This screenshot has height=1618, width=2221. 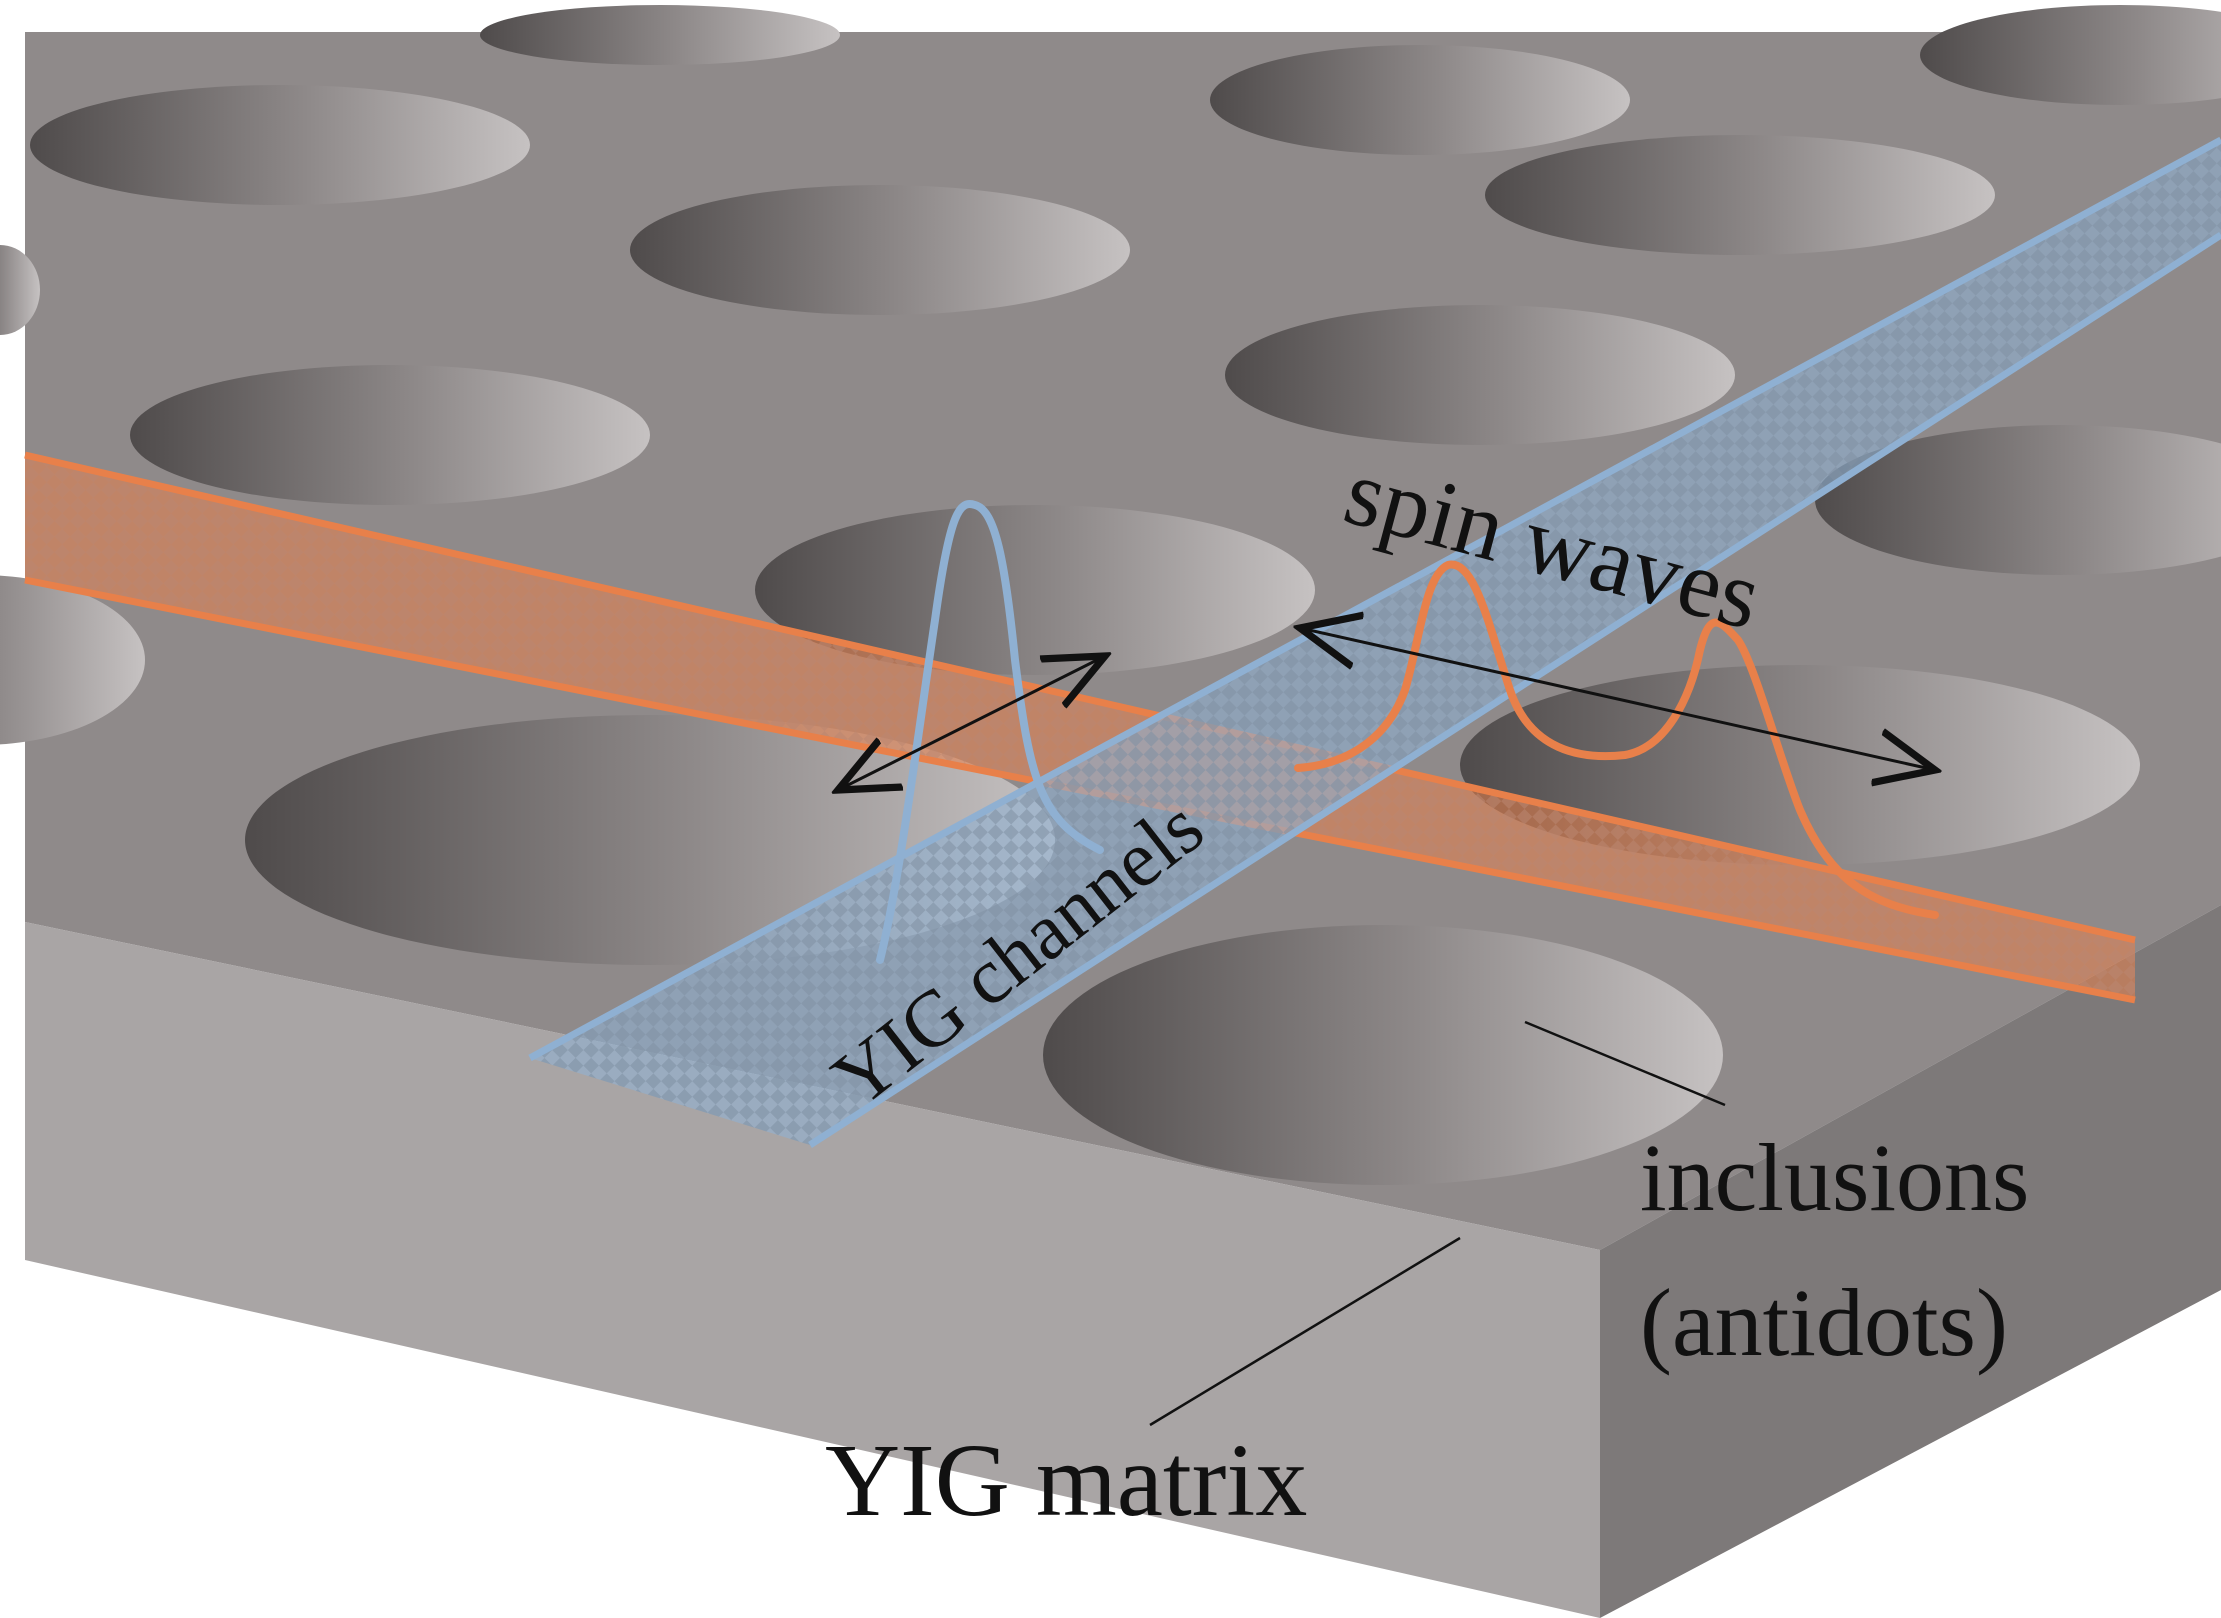 I want to click on inclusions-label: inclusions, so click(x=1834, y=1177).